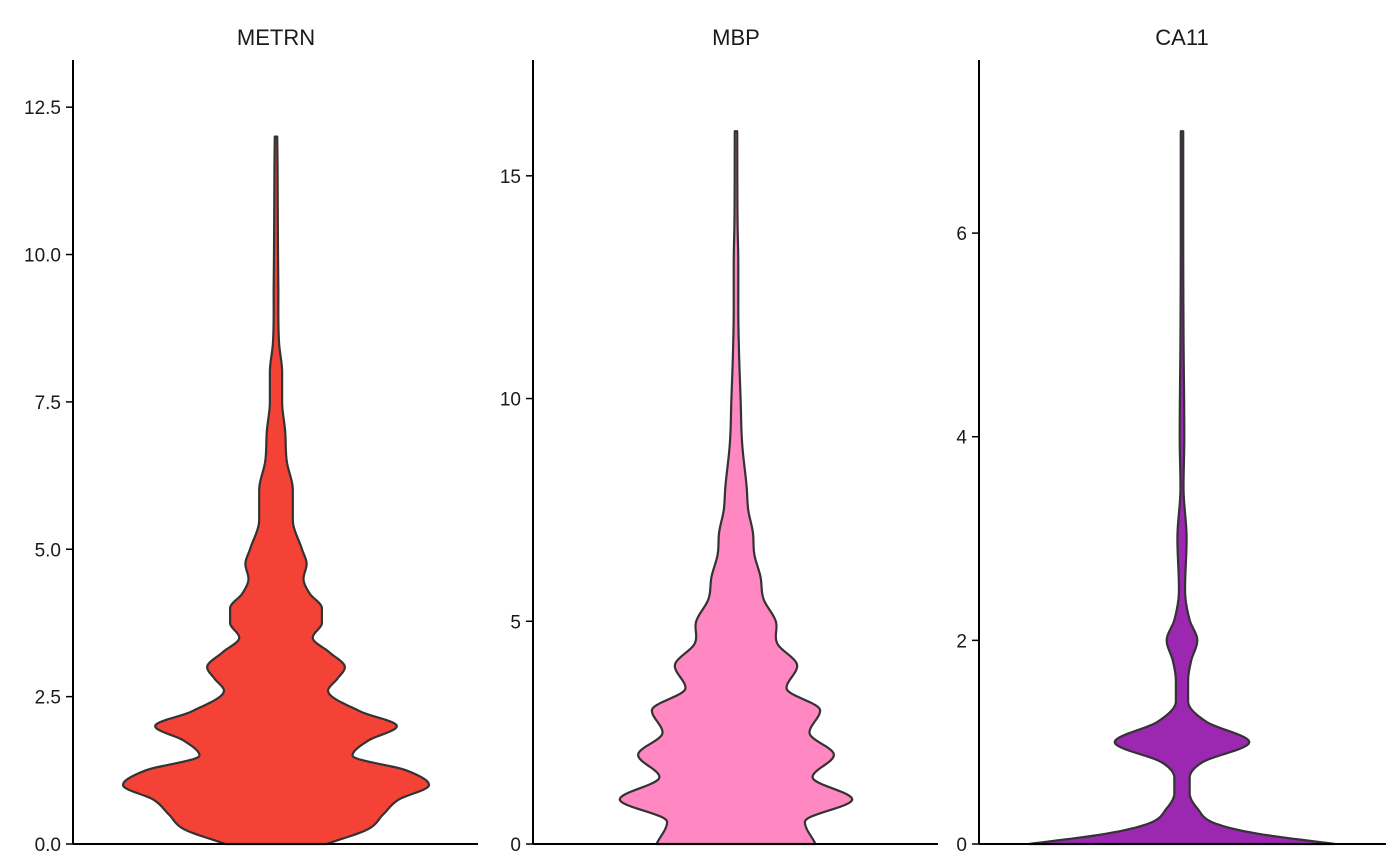  Describe the element at coordinates (42, 256) in the screenshot. I see `y-tick-label: 10.0` at that location.